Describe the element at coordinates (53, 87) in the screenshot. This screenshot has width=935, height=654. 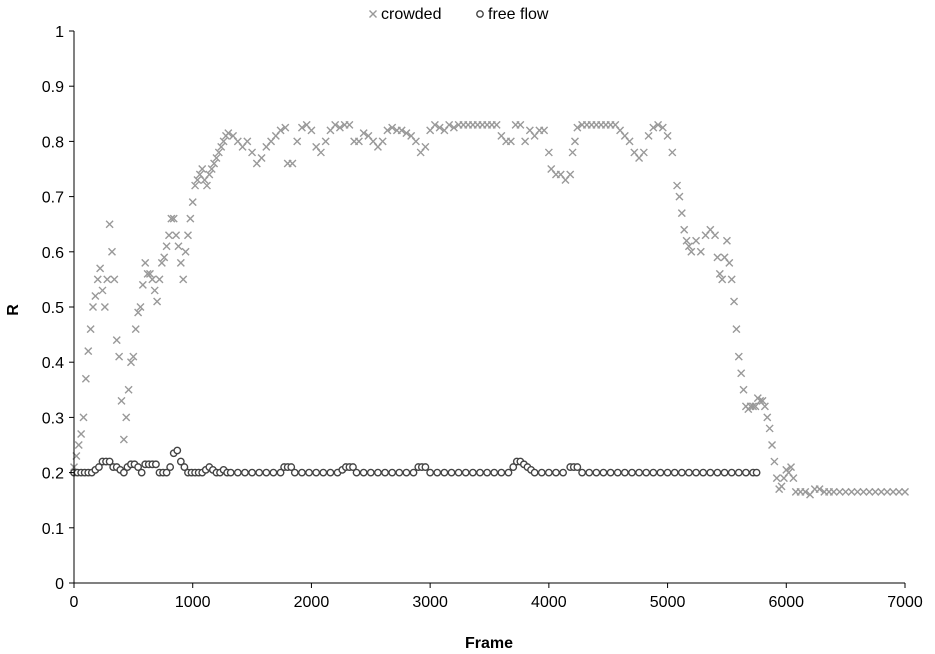
I see `y-tick-label: 0.9` at that location.